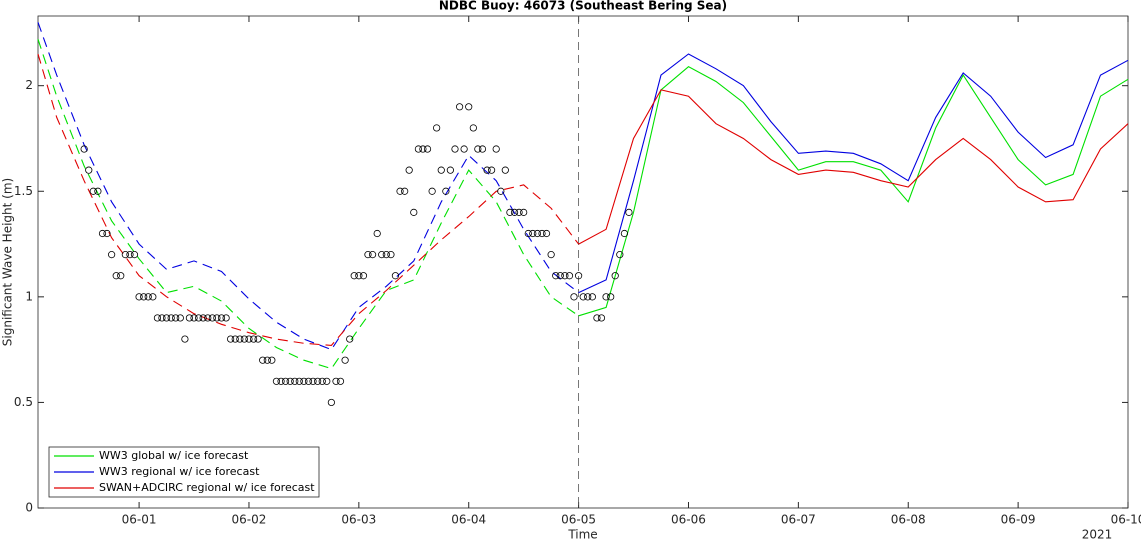 Image resolution: width=1141 pixels, height=541 pixels. Describe the element at coordinates (468, 520) in the screenshot. I see `x-tick-label: 06-04` at that location.